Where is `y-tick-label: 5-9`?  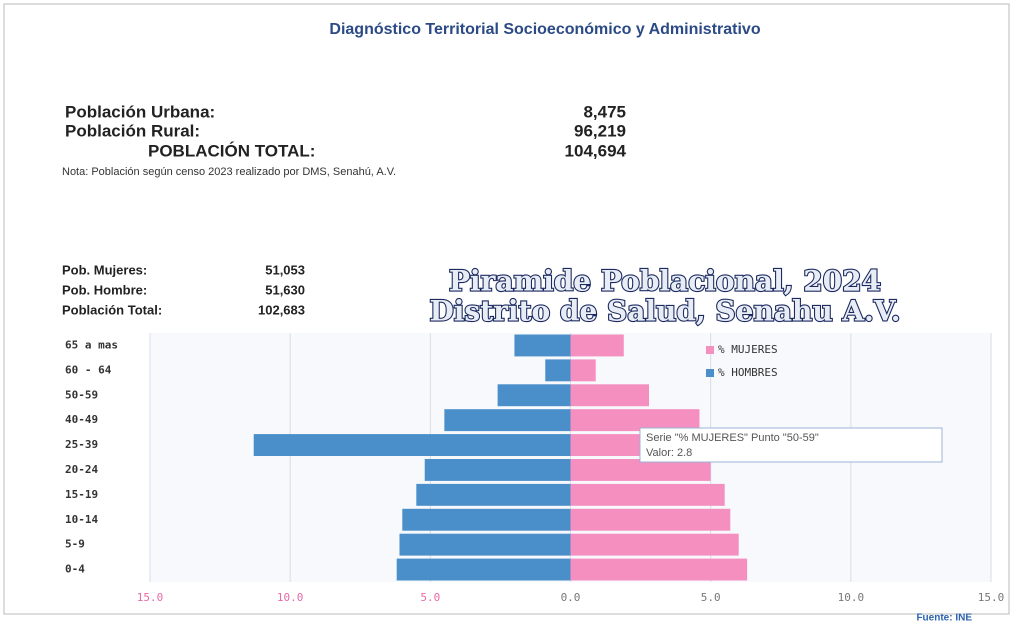 y-tick-label: 5-9 is located at coordinates (75, 544).